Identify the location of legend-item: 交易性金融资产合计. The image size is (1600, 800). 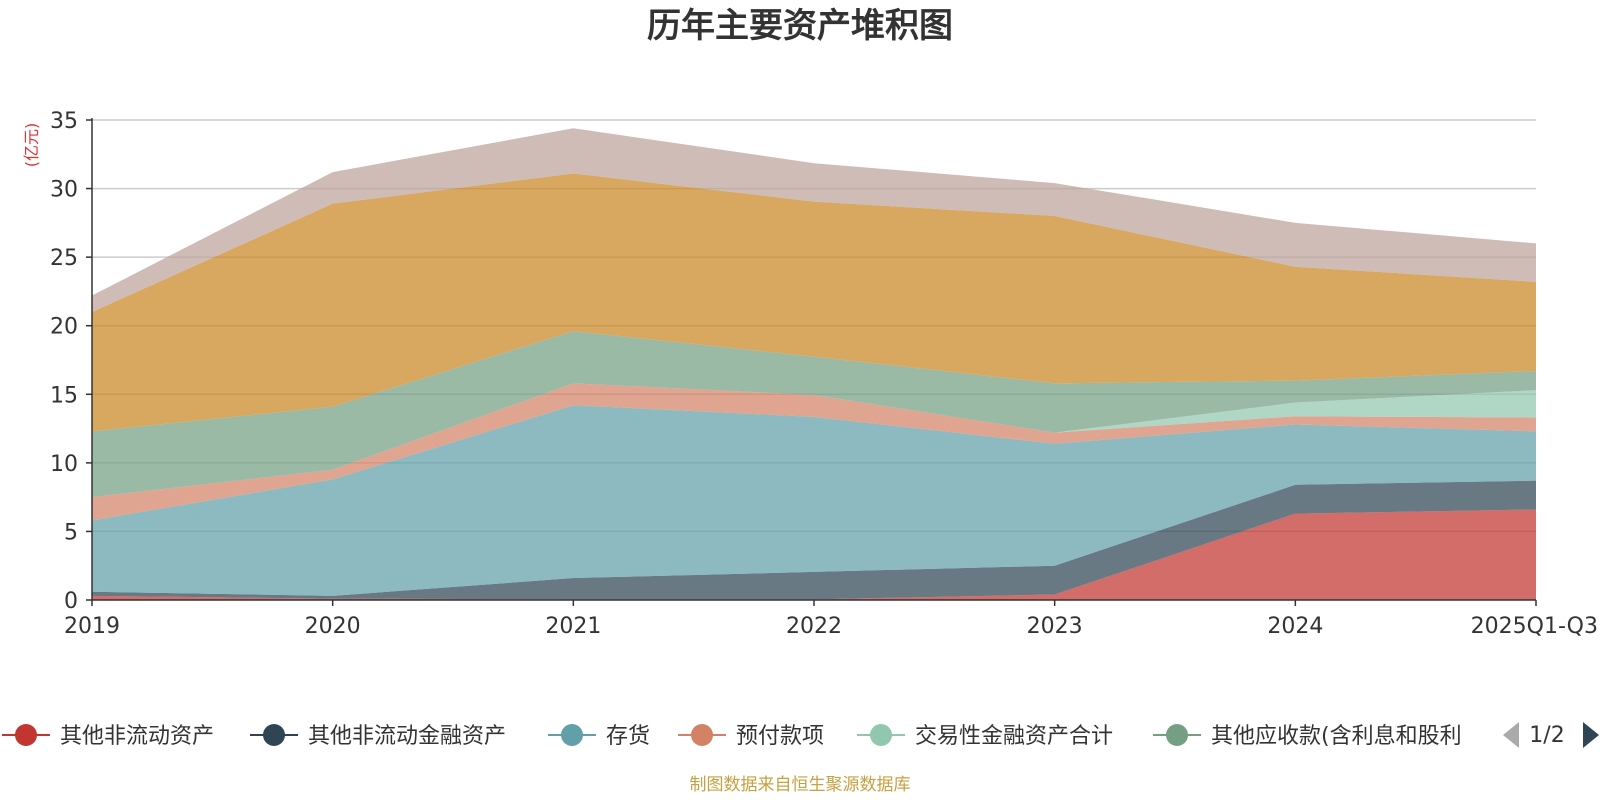
(985, 736).